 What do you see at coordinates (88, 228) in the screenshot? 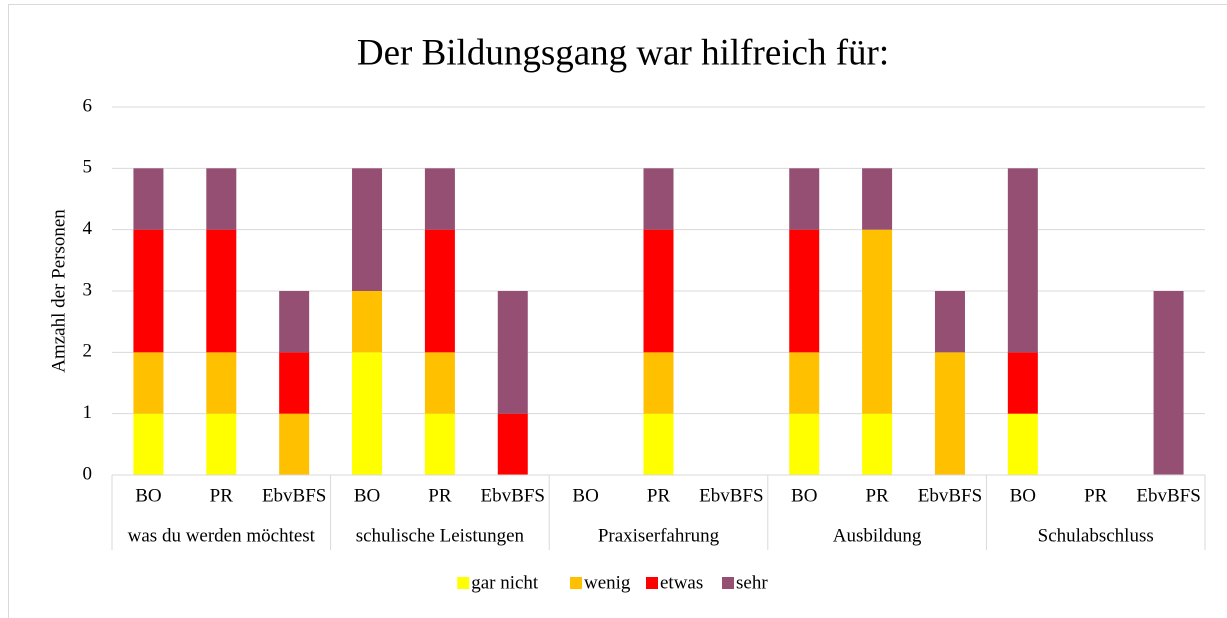
I see `y-tick-label: 4` at bounding box center [88, 228].